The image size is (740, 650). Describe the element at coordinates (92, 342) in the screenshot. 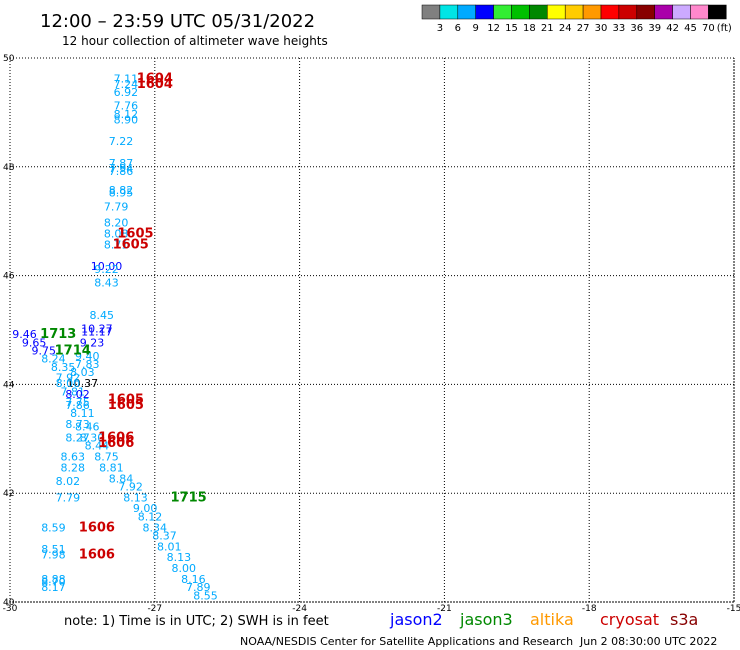

I see `wave-height-label: 9.23` at that location.